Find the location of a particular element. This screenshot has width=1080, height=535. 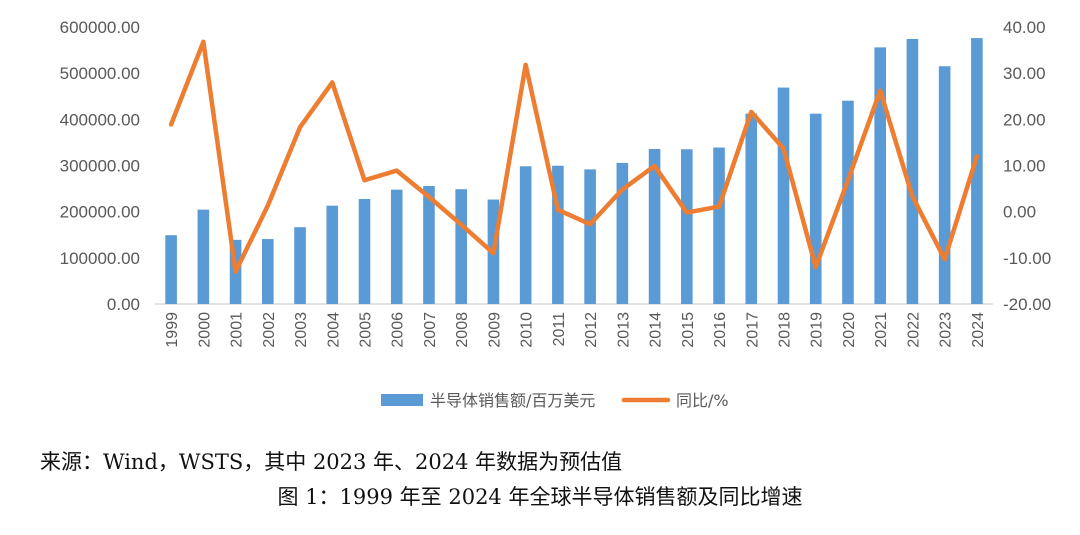

x-tick-label: 2015 is located at coordinates (688, 330).